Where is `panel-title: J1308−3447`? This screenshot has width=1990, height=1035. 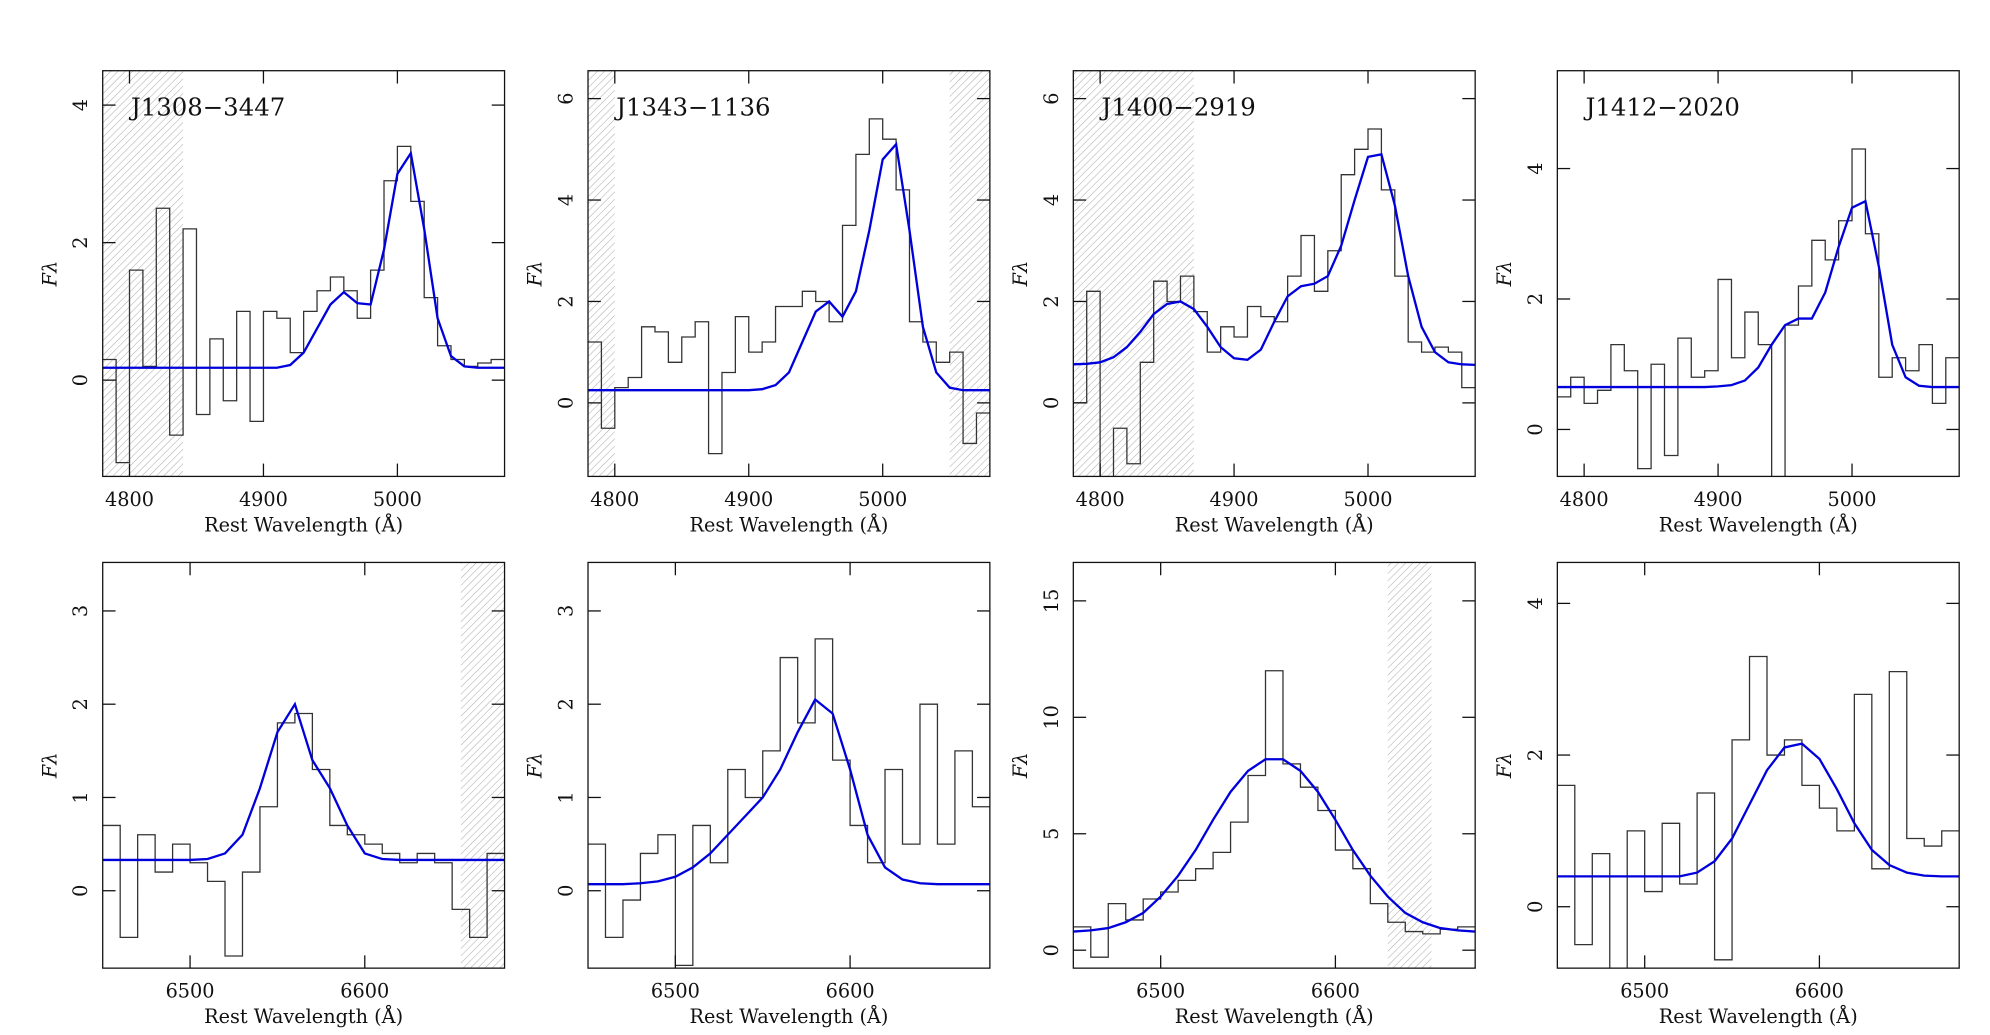
panel-title: J1308−3447 is located at coordinates (206, 107).